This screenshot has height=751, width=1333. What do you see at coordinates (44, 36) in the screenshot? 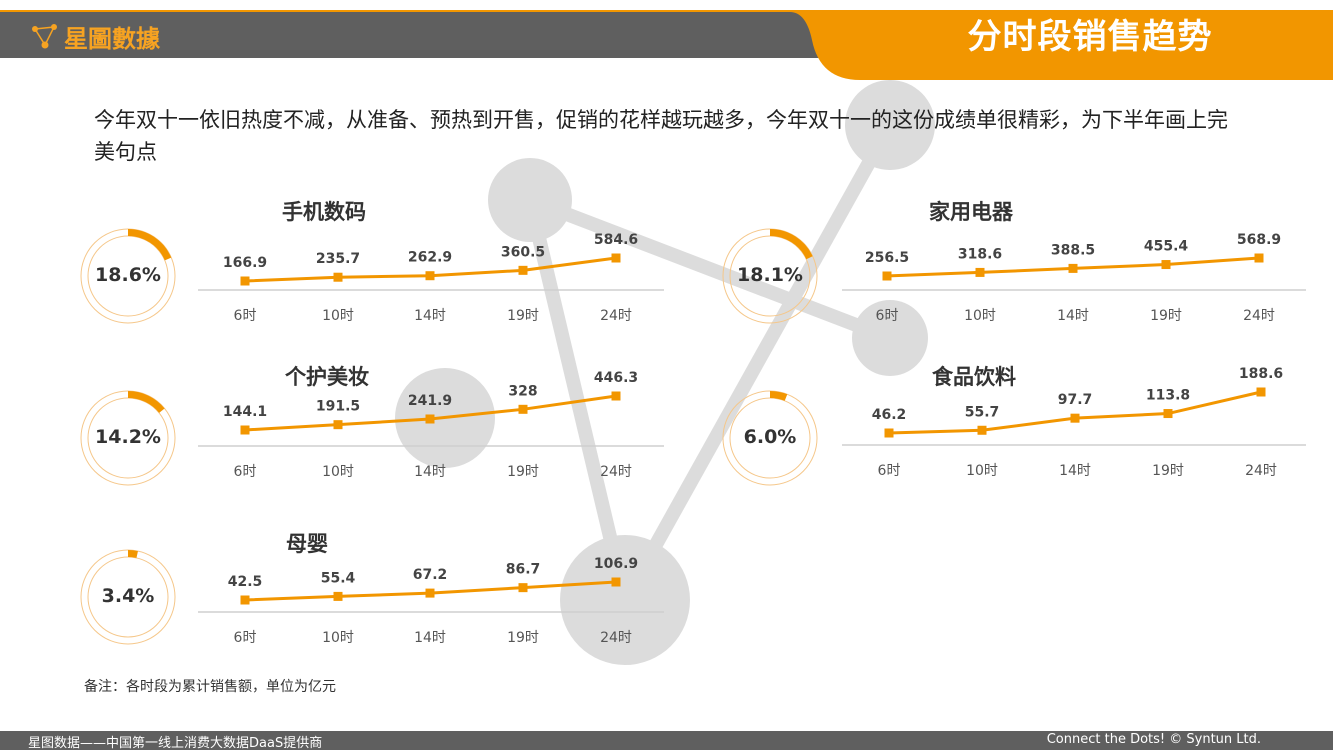
I see `constellation-icon` at bounding box center [44, 36].